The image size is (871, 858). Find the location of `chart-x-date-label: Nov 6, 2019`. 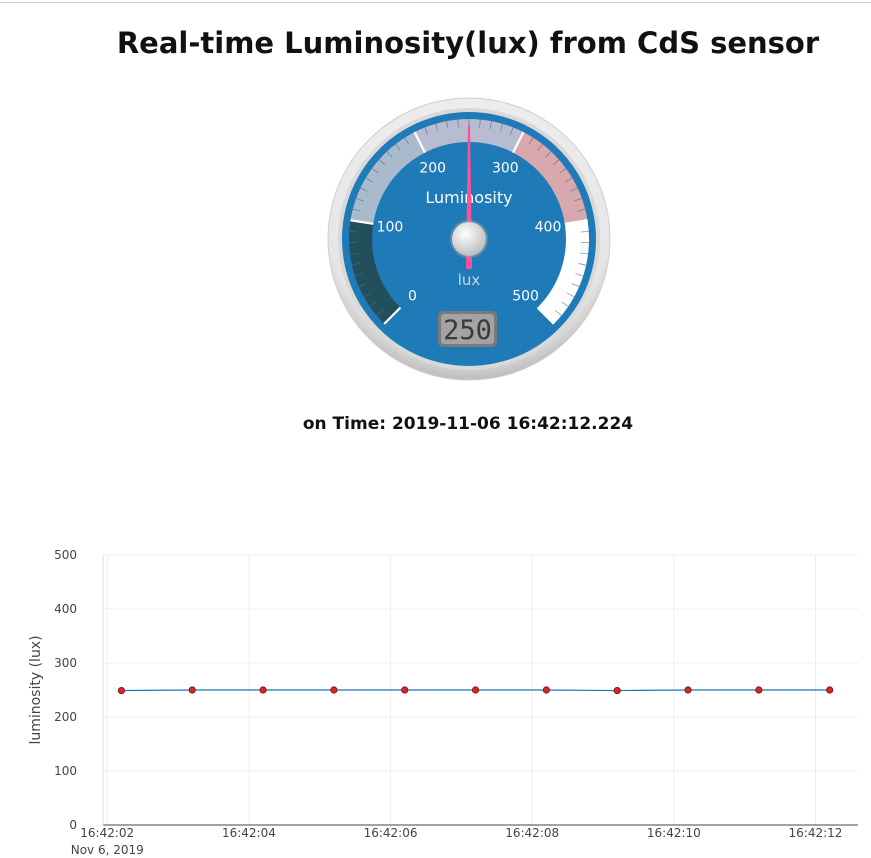

chart-x-date-label: Nov 6, 2019 is located at coordinates (107, 850).